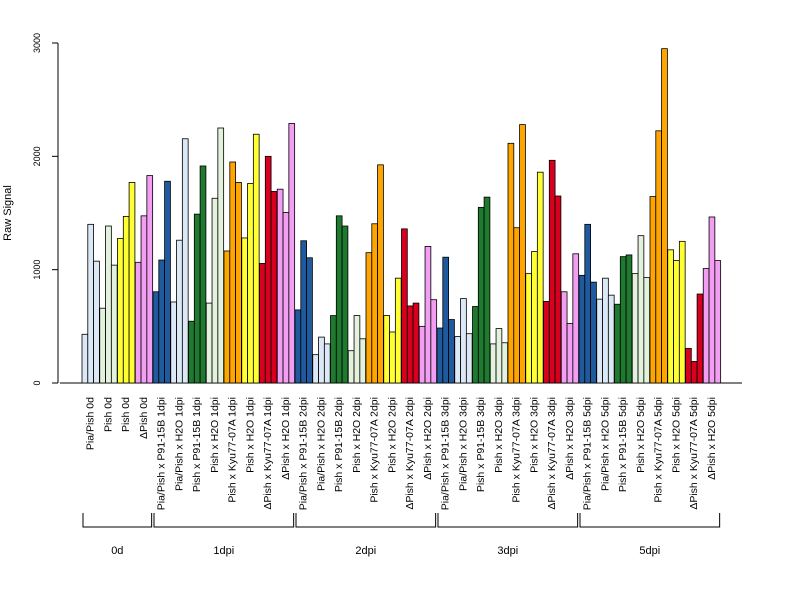  Describe the element at coordinates (401, 535) in the screenshot. I see `group-brackets: 0d 1dpi 2dpi 3dpi 5dpi` at that location.